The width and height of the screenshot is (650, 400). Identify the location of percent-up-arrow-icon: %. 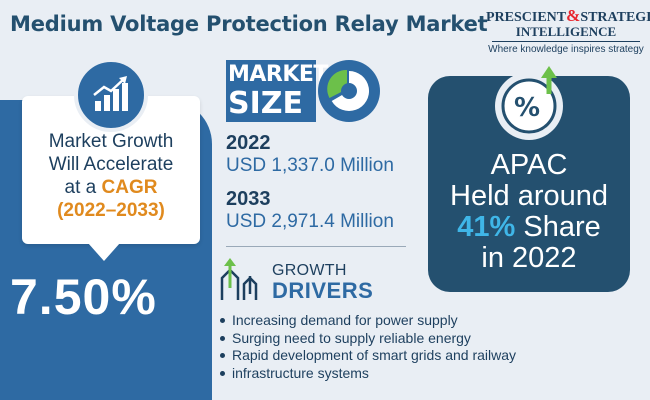
(529, 104).